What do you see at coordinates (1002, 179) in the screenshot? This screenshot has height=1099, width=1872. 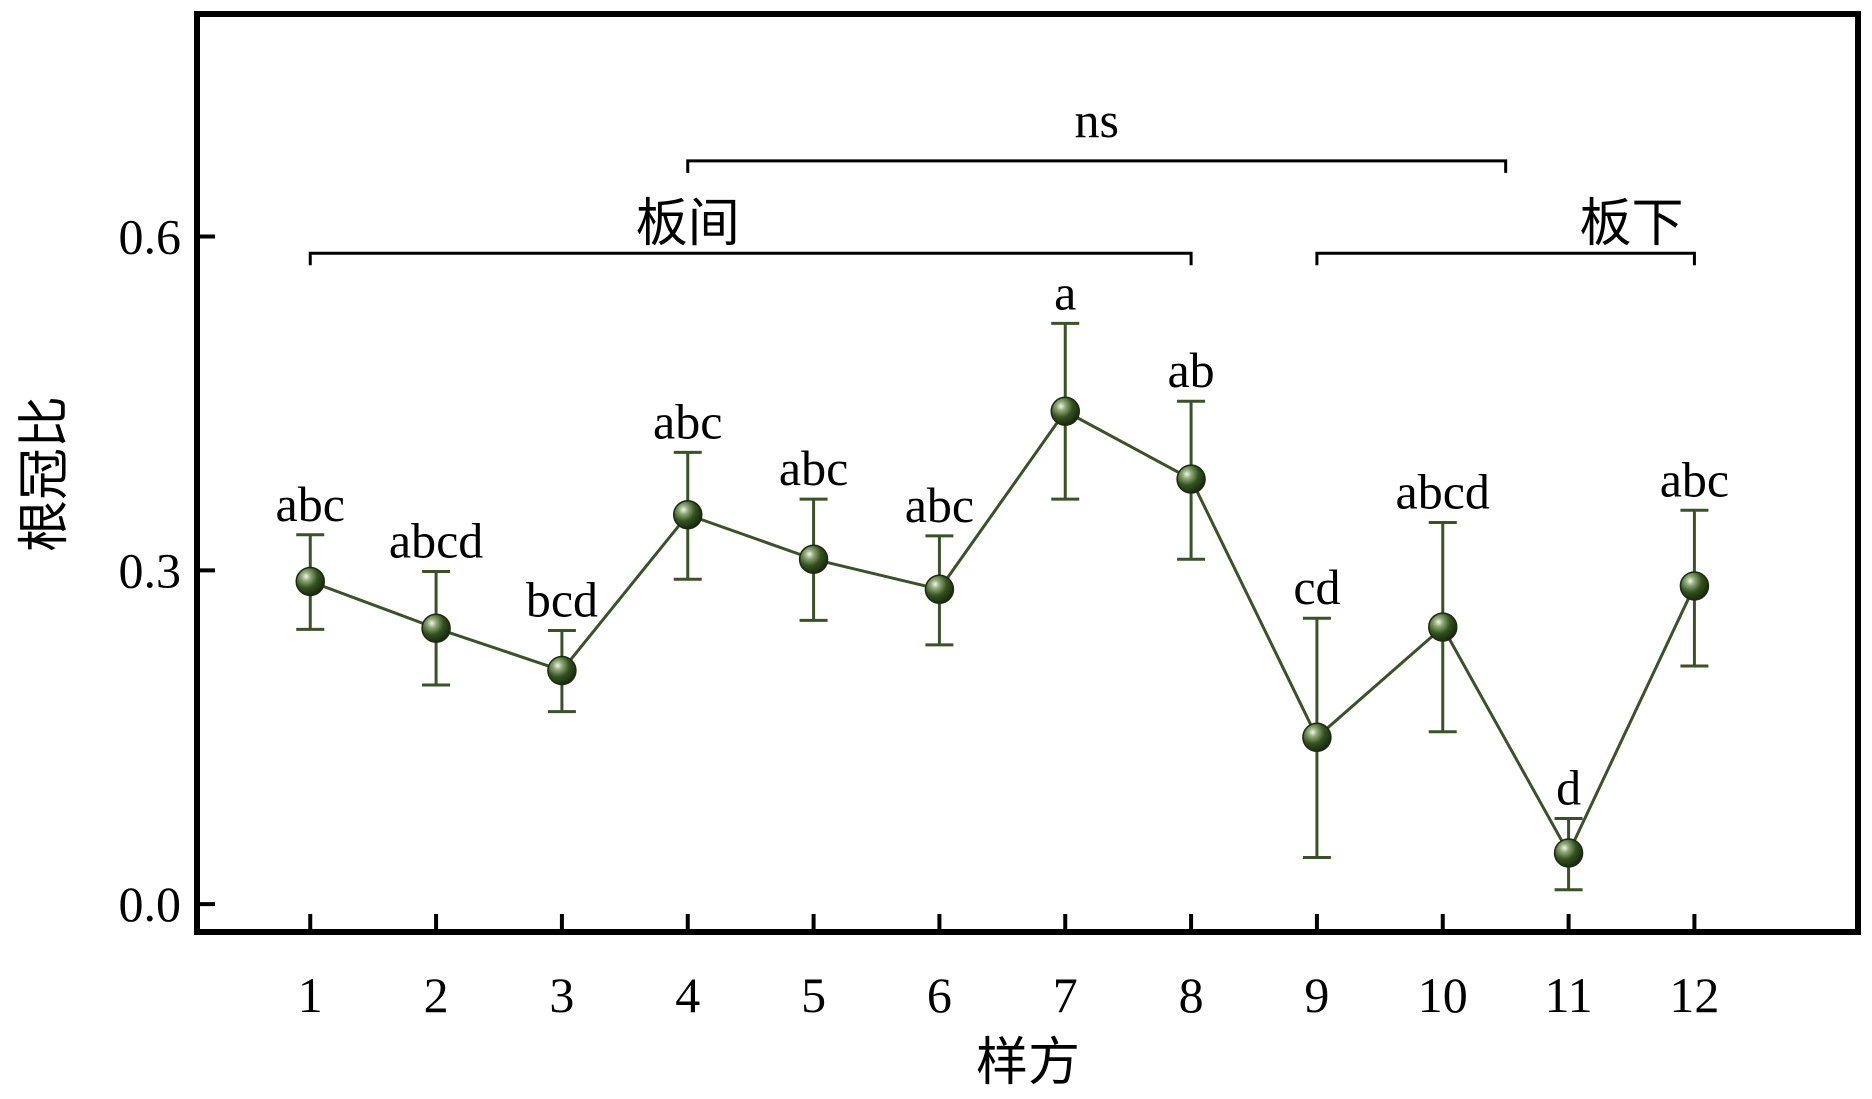 I see `group-annotations: 板间 板下 ns` at bounding box center [1002, 179].